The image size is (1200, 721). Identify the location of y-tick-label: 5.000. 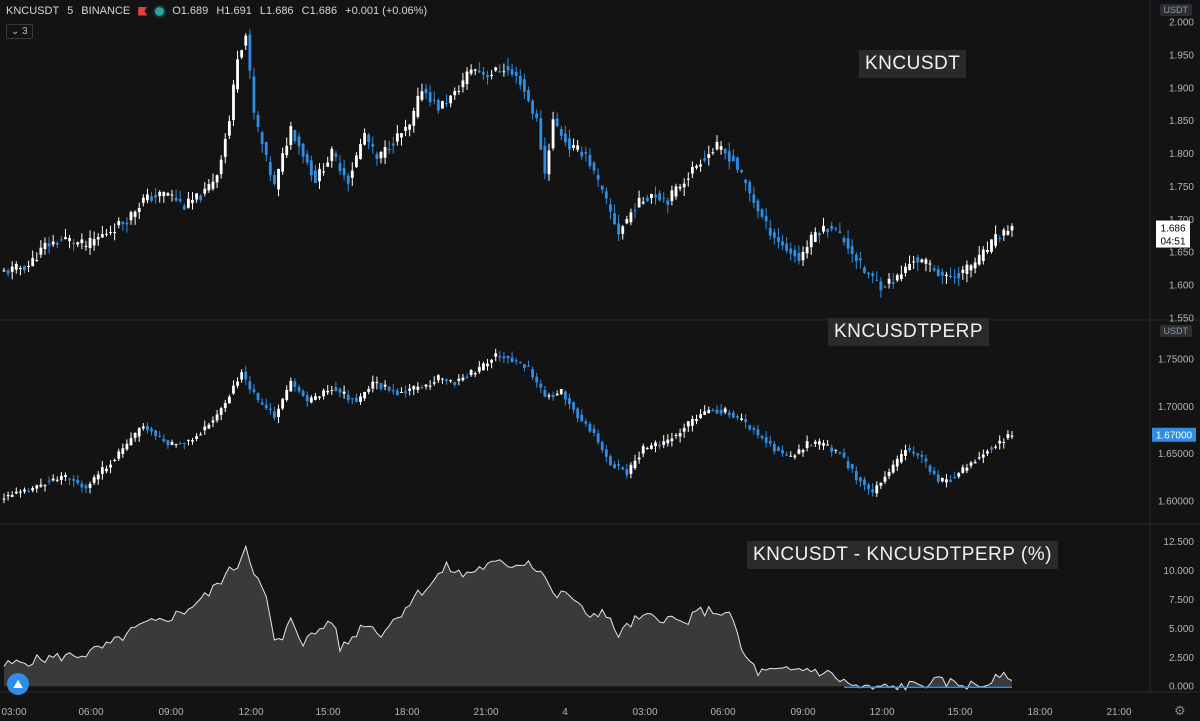
(1181, 629).